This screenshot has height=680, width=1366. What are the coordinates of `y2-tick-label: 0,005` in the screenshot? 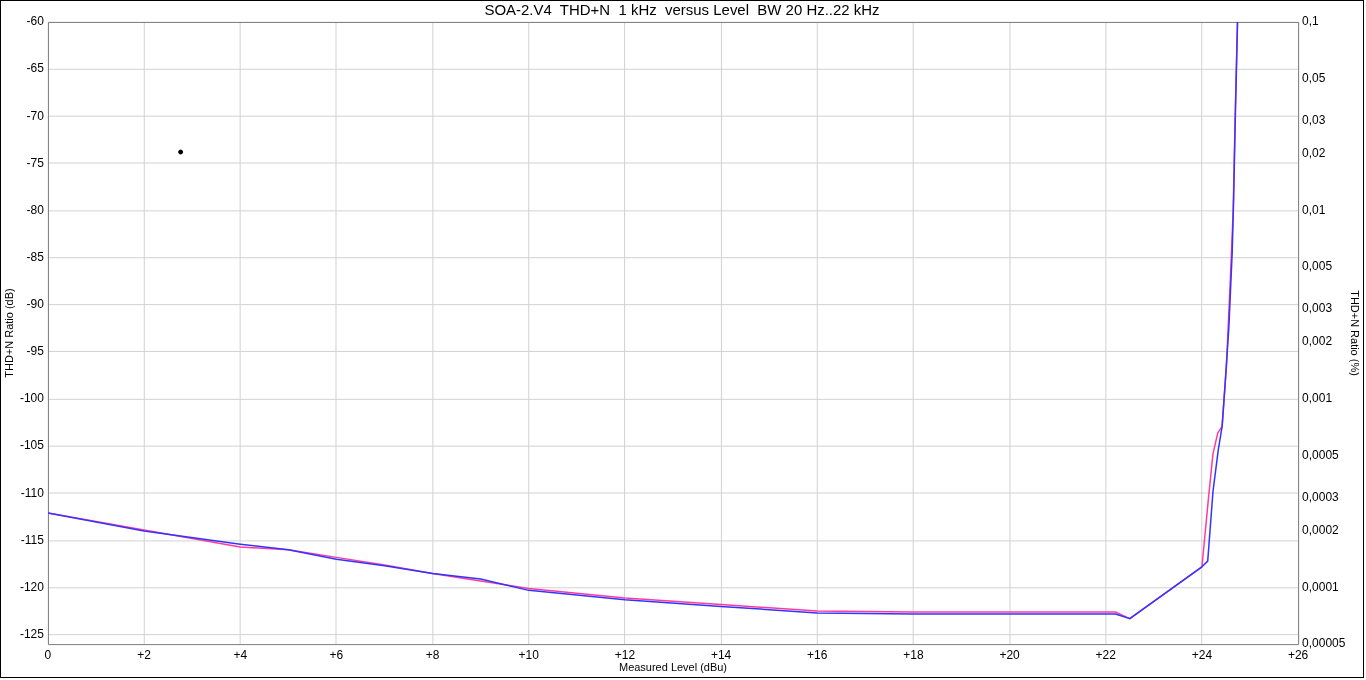 It's located at (1317, 266).